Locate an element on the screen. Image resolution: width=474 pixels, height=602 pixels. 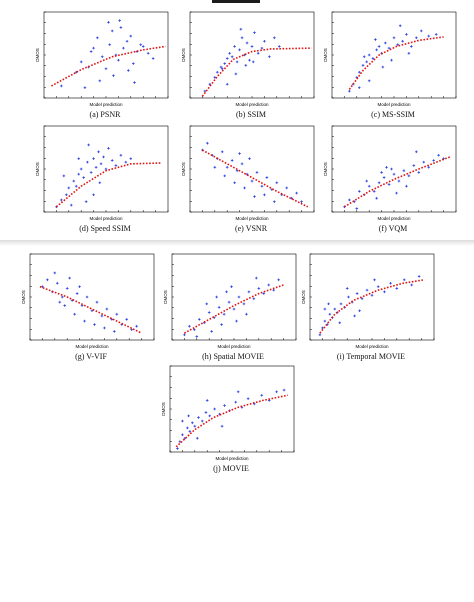
scatter-plot: Model prediction DMOS (f) VQM is located at coordinates (393, 180).